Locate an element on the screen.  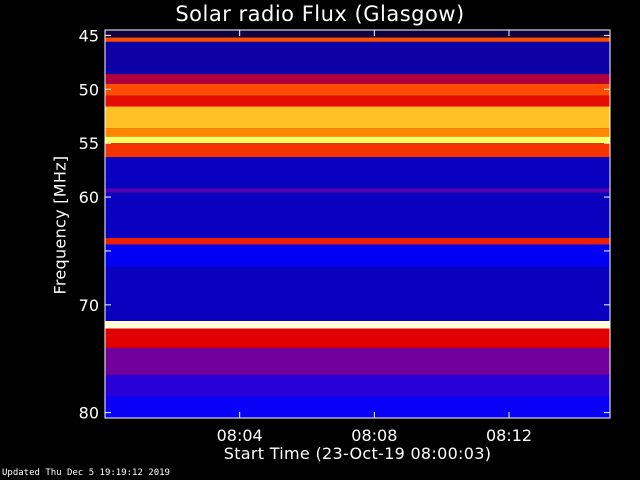
x-tick-label-1: 08:08 is located at coordinates (374, 435).